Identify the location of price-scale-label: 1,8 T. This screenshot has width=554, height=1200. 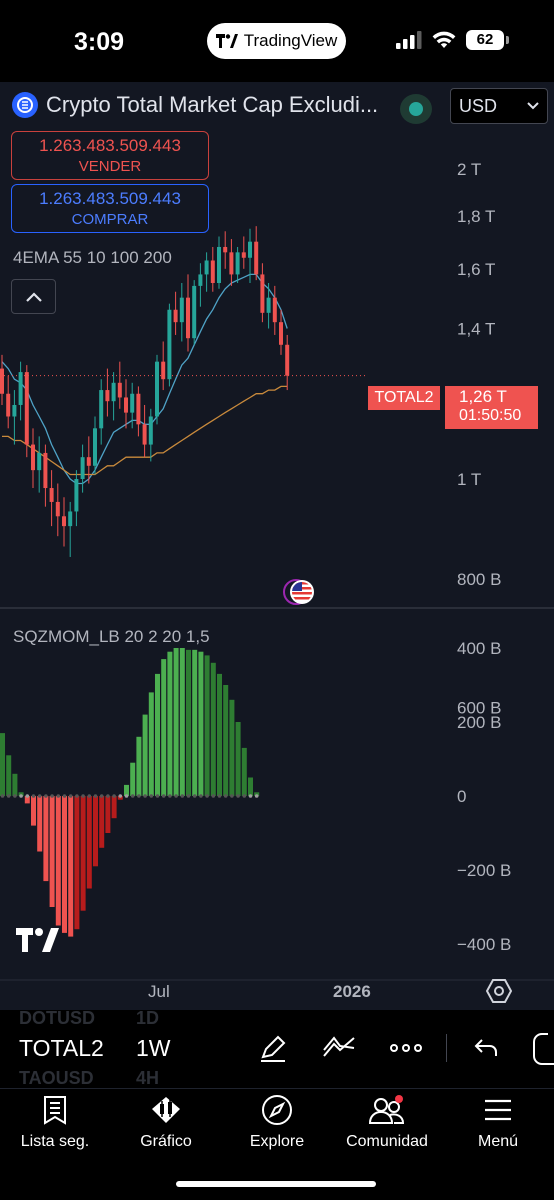
(476, 216).